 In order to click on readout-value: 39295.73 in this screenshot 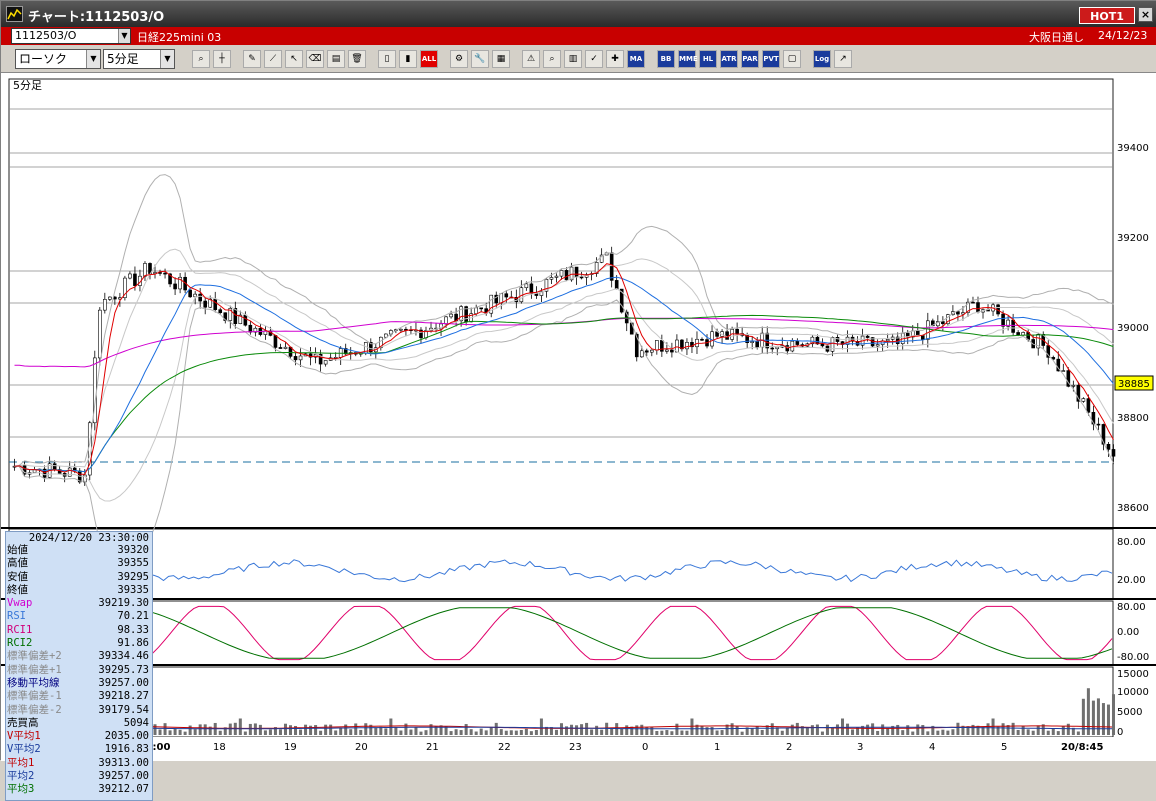, I will do `click(123, 669)`.